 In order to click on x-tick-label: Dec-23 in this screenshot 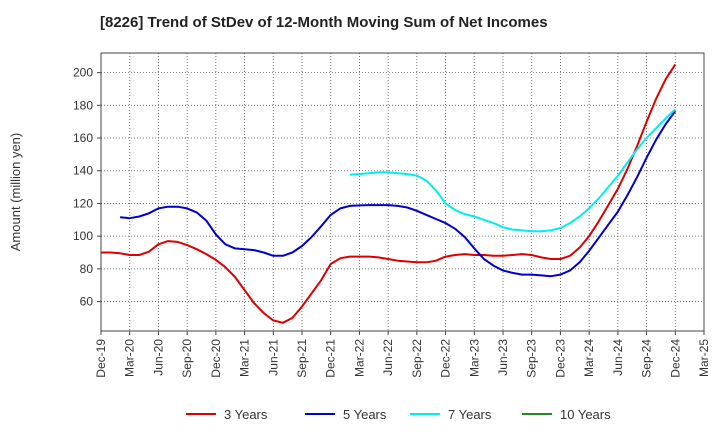, I will do `click(560, 358)`.